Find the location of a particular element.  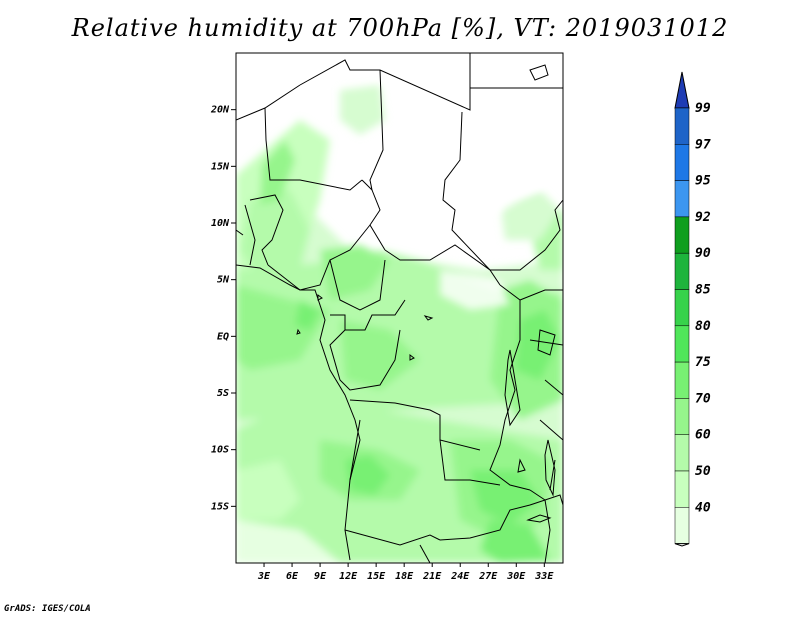

colorbar-label: 85 is located at coordinates (703, 290).